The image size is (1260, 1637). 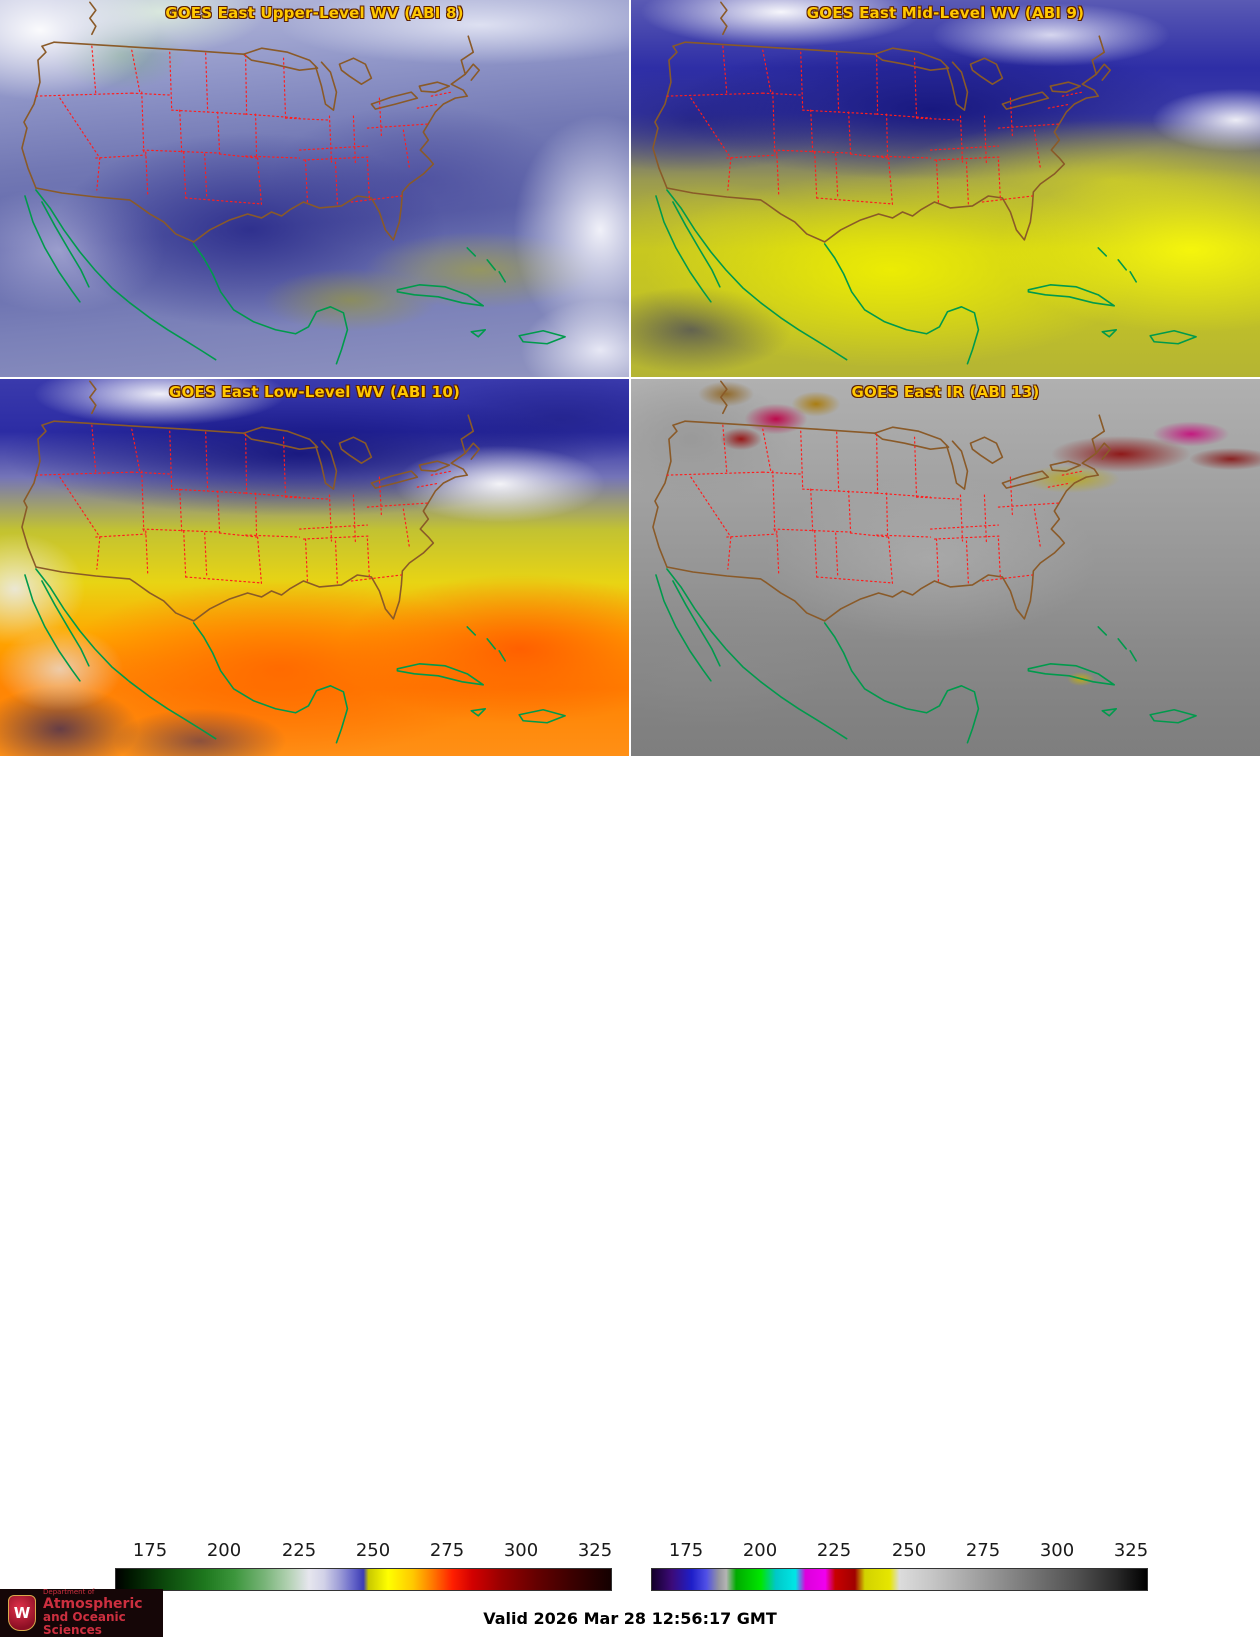 I want to click on panel-title-abi8: GOES East Upper-Level WV (ABI 8), so click(x=314, y=13).